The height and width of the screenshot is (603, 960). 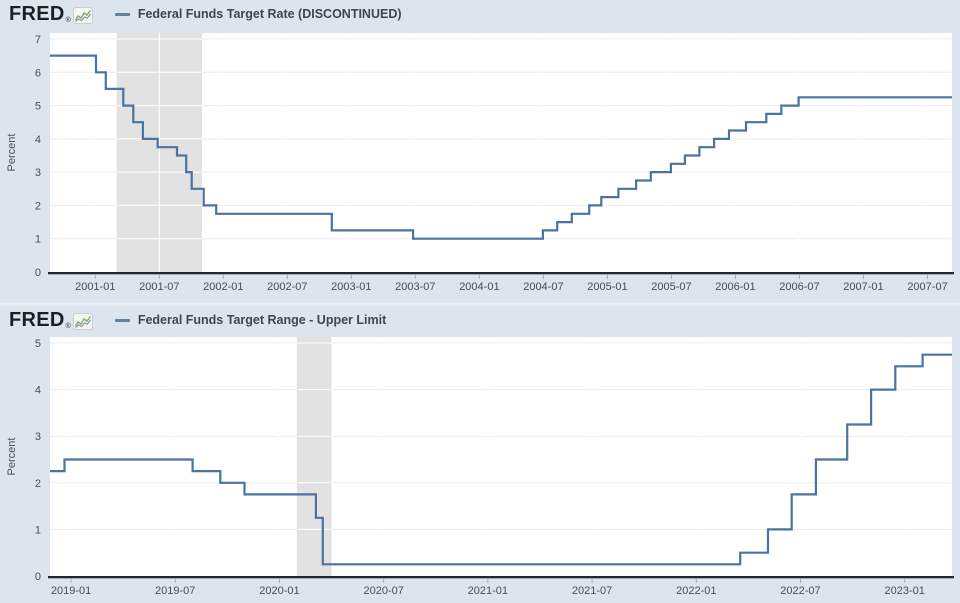 I want to click on svg-text: 2001-01, so click(x=95, y=287).